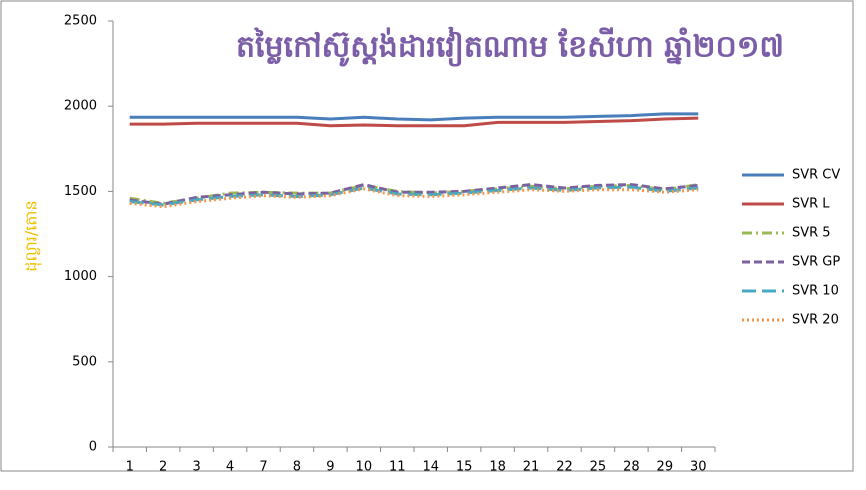 This screenshot has height=490, width=866. What do you see at coordinates (93, 447) in the screenshot?
I see `y-tick-label: 0` at bounding box center [93, 447].